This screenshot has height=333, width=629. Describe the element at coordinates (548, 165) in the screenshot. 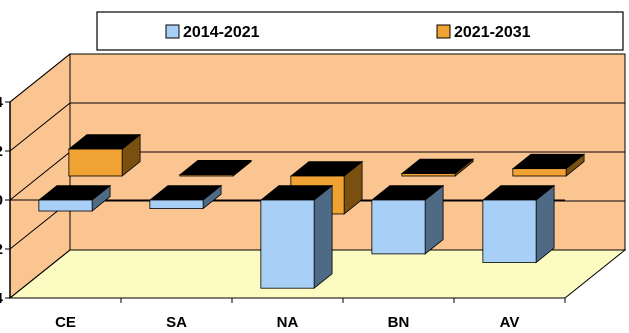

I see `bar-series-2-av` at that location.